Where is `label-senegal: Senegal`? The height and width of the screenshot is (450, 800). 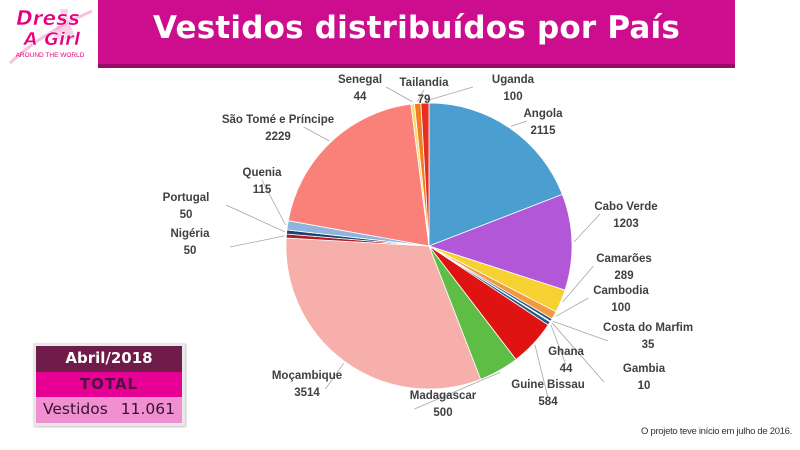 label-senegal: Senegal is located at coordinates (360, 80).